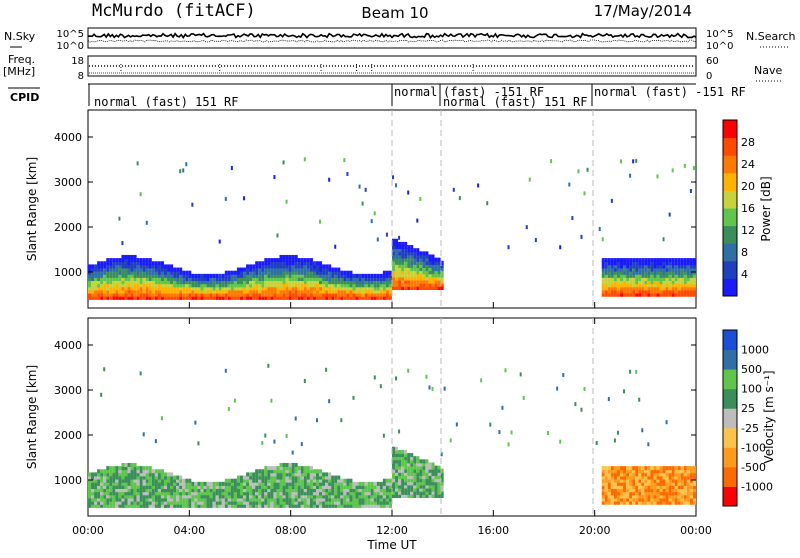 The image size is (800, 558). What do you see at coordinates (19, 71) in the screenshot?
I see `freq-label-line2: [MHz]` at bounding box center [19, 71].